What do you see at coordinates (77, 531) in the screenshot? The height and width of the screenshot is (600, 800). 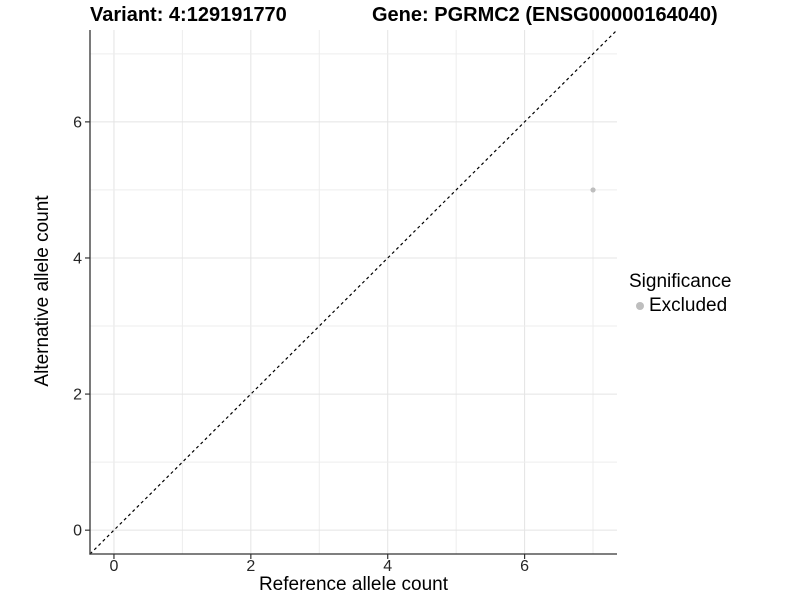 I see `y-tick-label: 0` at bounding box center [77, 531].